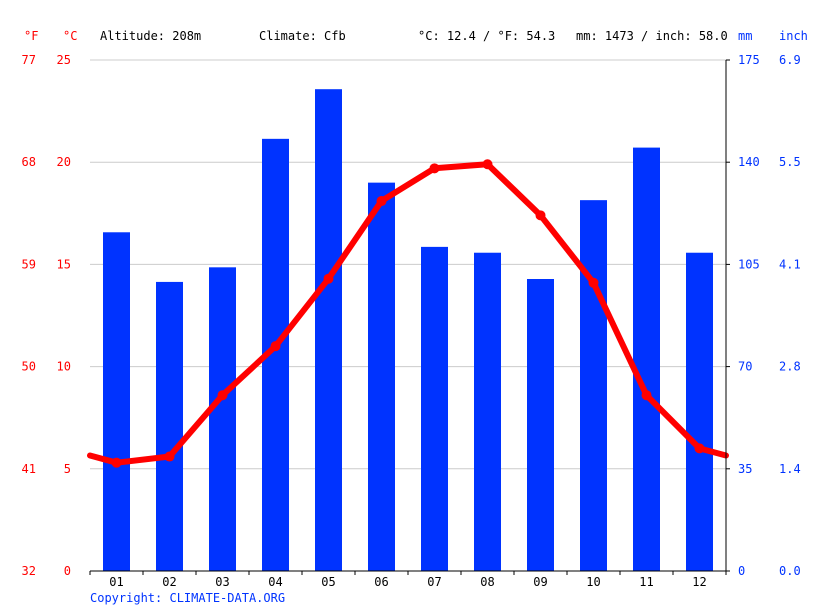 Image resolution: width=815 pixels, height=611 pixels. I want to click on inch-tick-label: 5.5, so click(790, 162).